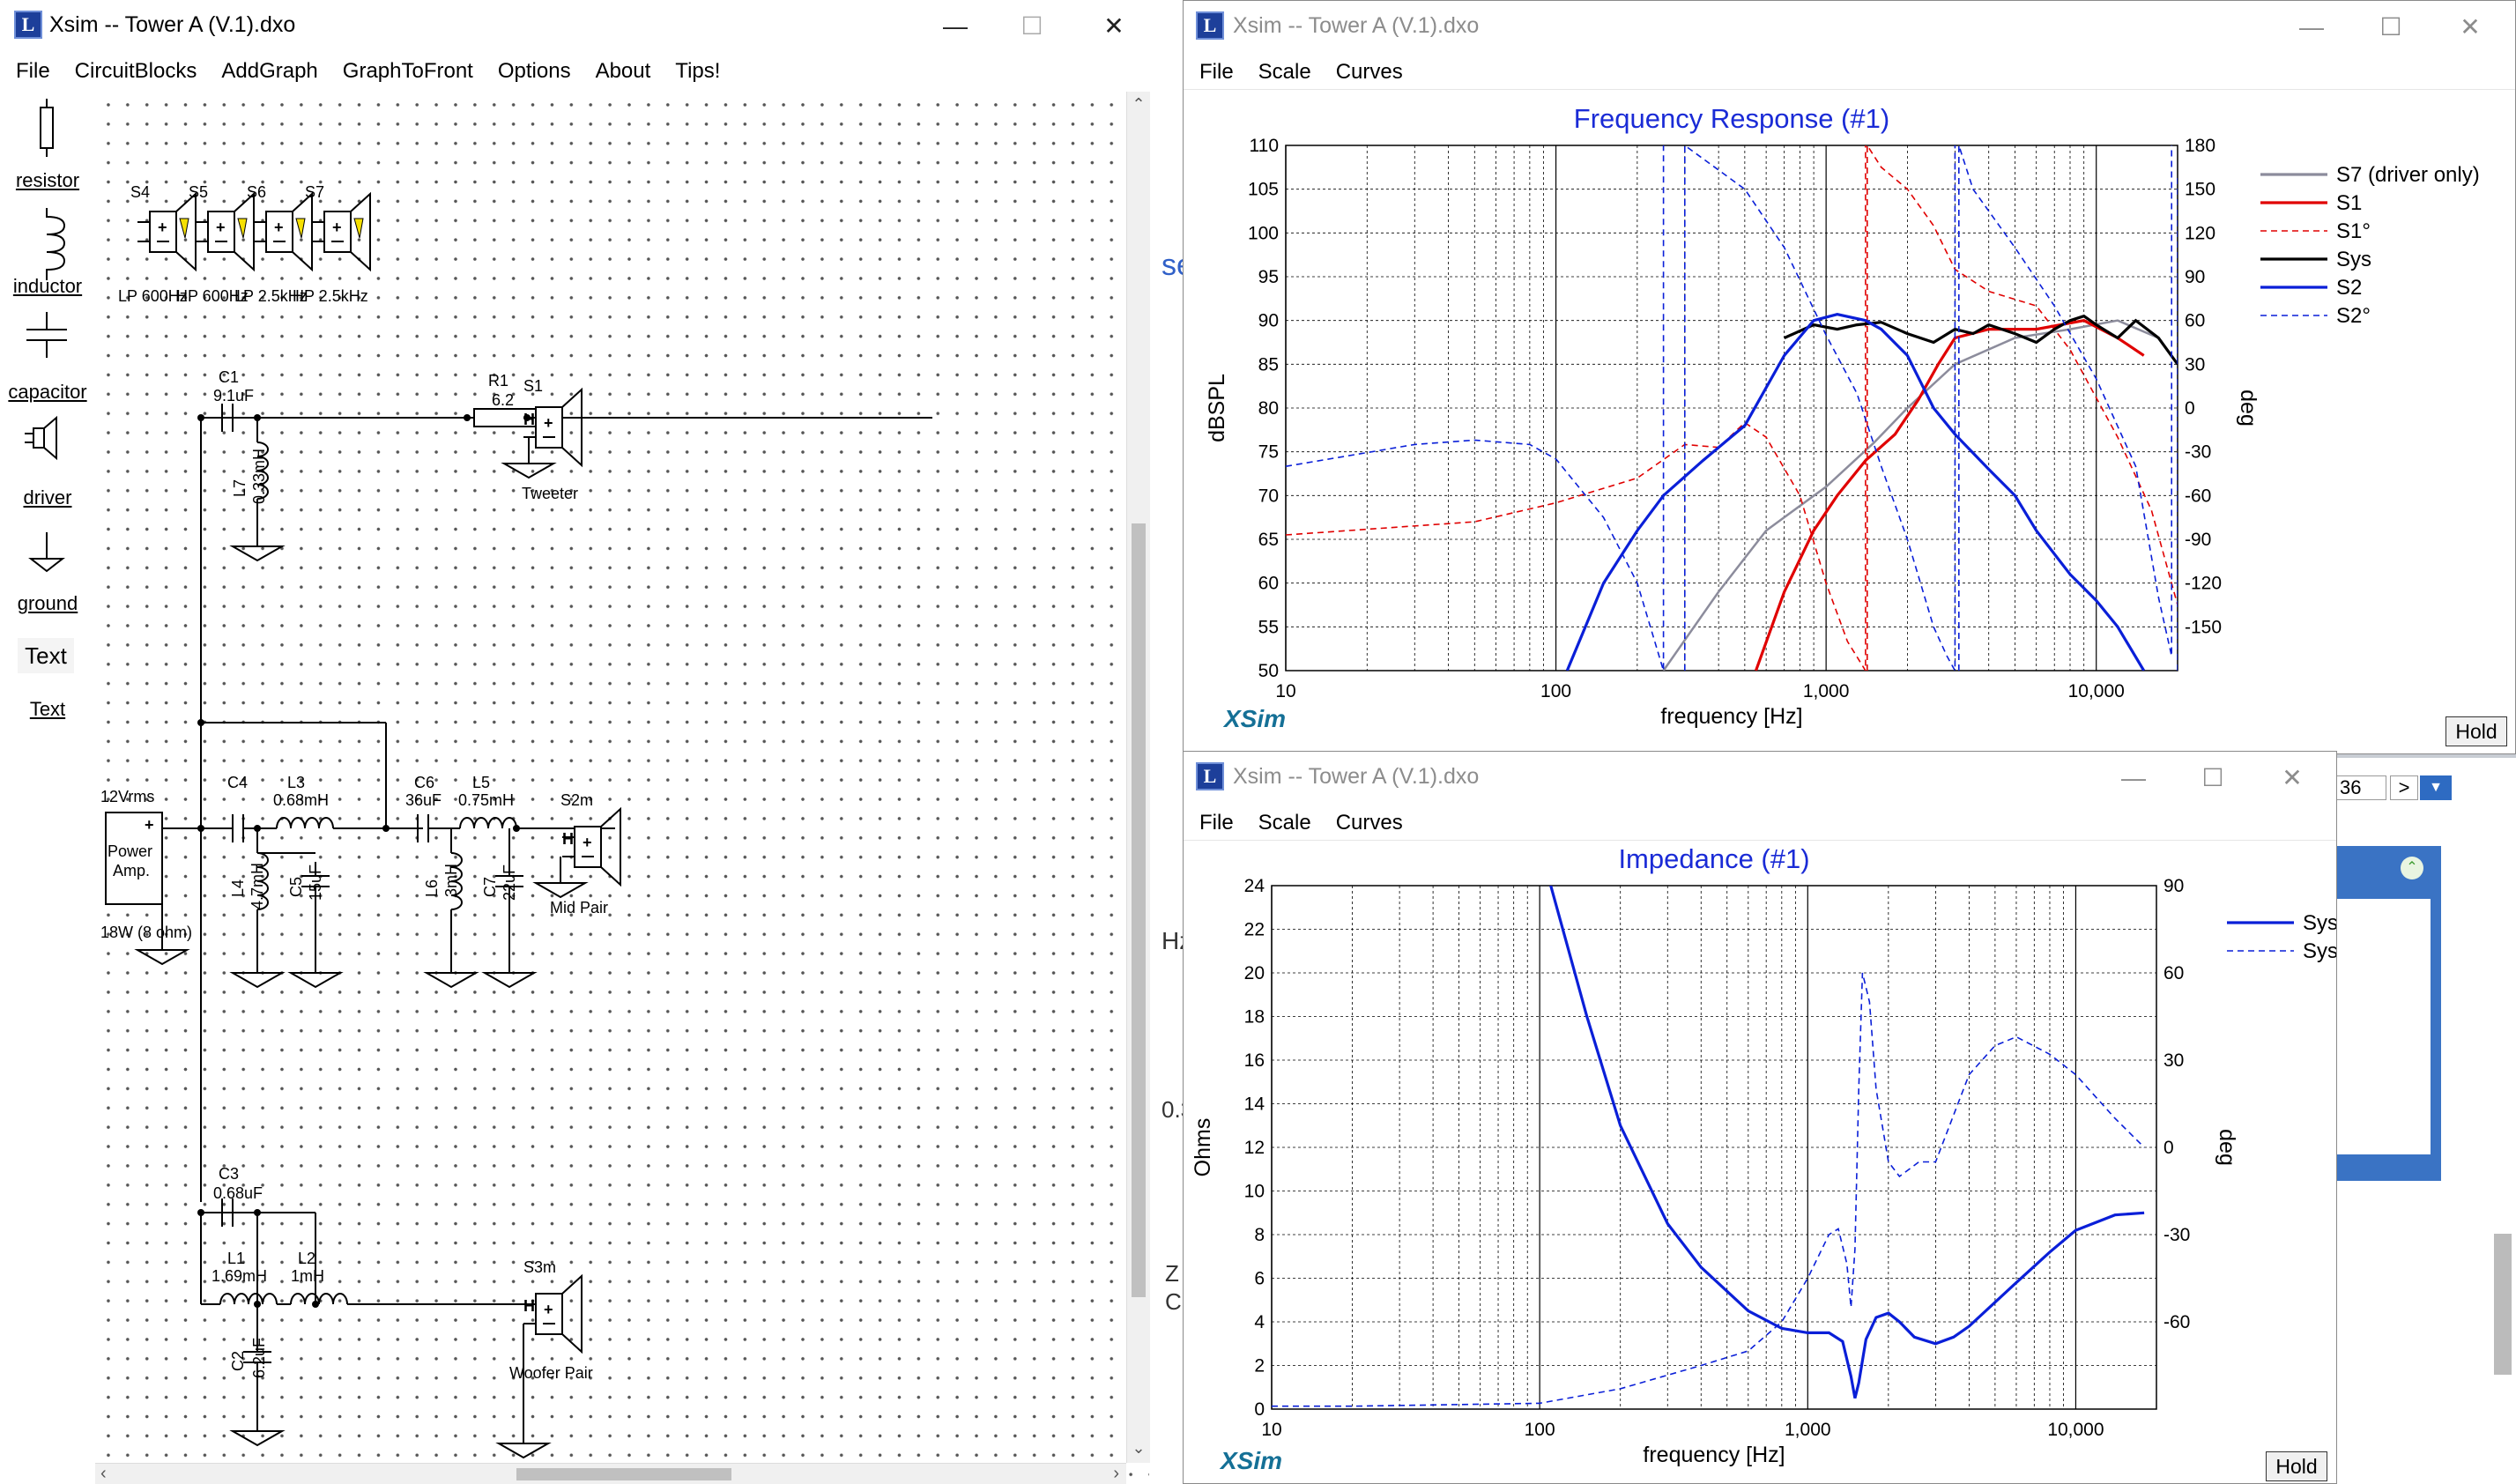 This screenshot has width=2516, height=1484. Describe the element at coordinates (1284, 823) in the screenshot. I see `imp-menu-scale: Scale` at that location.